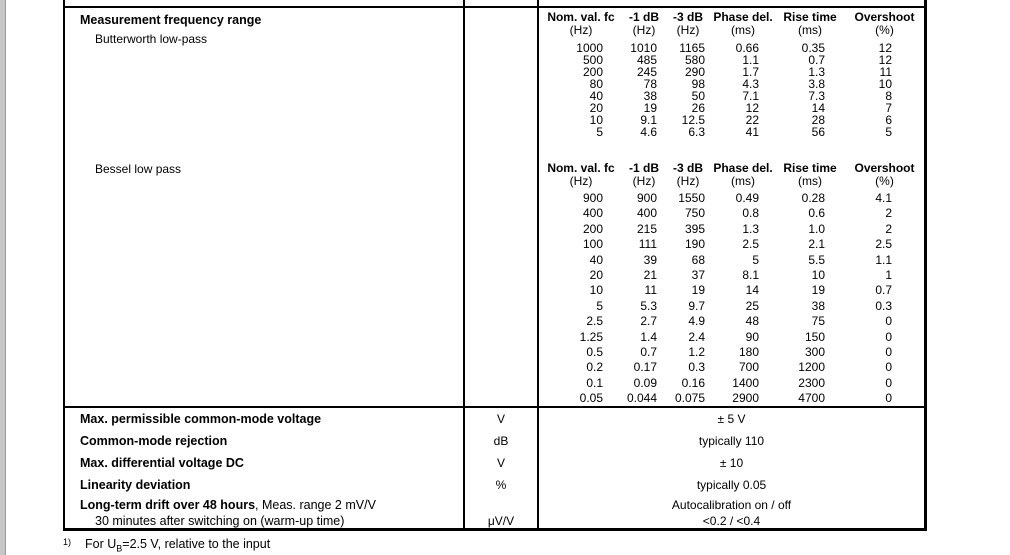 The width and height of the screenshot is (1010, 555). I want to click on freq-data-cell: 0.16, so click(693, 382).